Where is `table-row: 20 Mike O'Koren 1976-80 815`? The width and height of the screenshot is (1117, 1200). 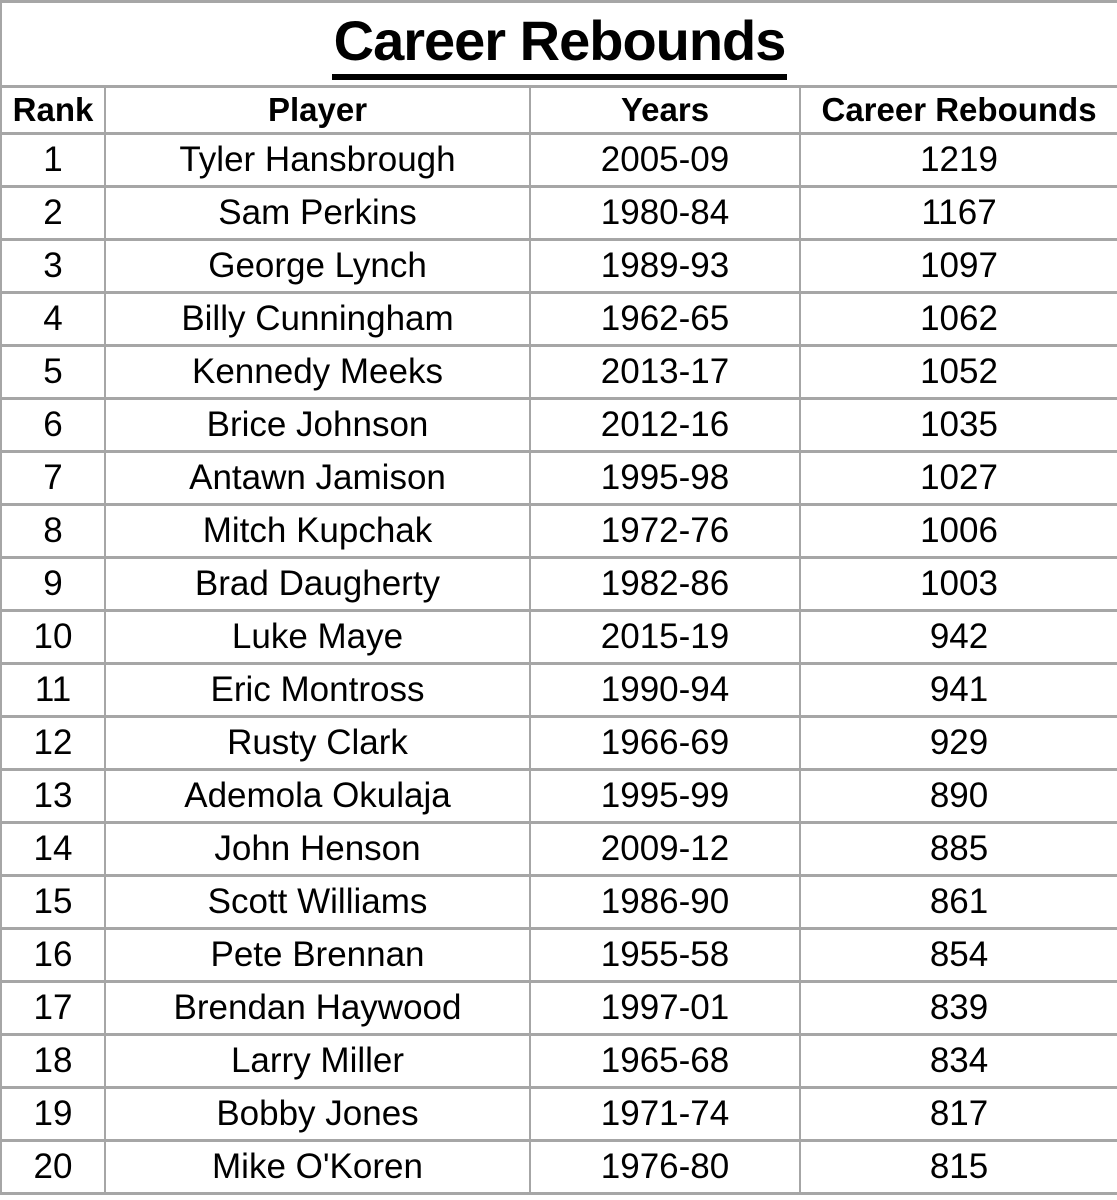 table-row: 20 Mike O'Koren 1976-80 815 is located at coordinates (558, 1167).